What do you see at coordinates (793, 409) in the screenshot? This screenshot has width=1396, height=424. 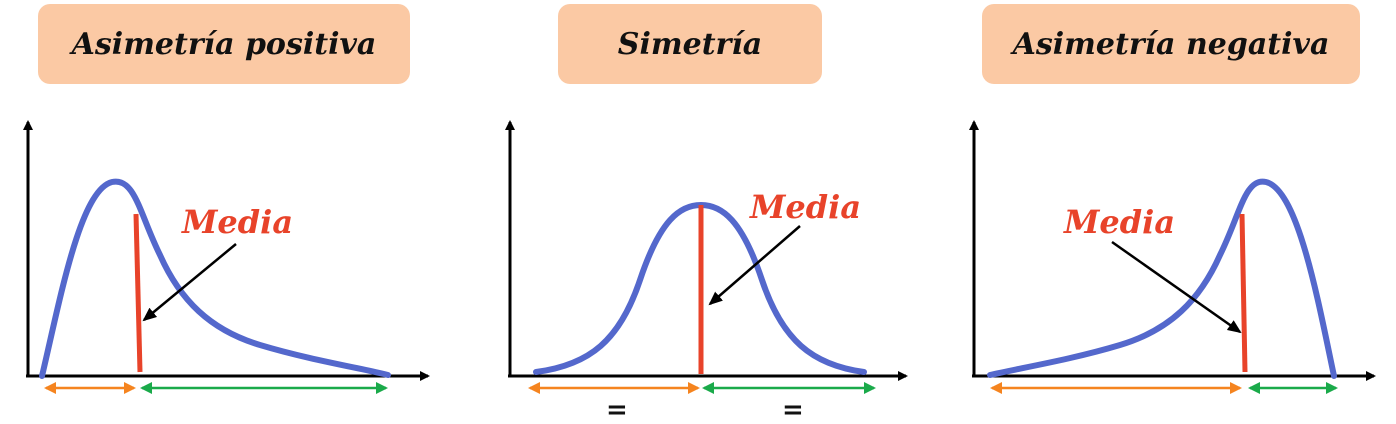 I see `equal-sign-right: =` at bounding box center [793, 409].